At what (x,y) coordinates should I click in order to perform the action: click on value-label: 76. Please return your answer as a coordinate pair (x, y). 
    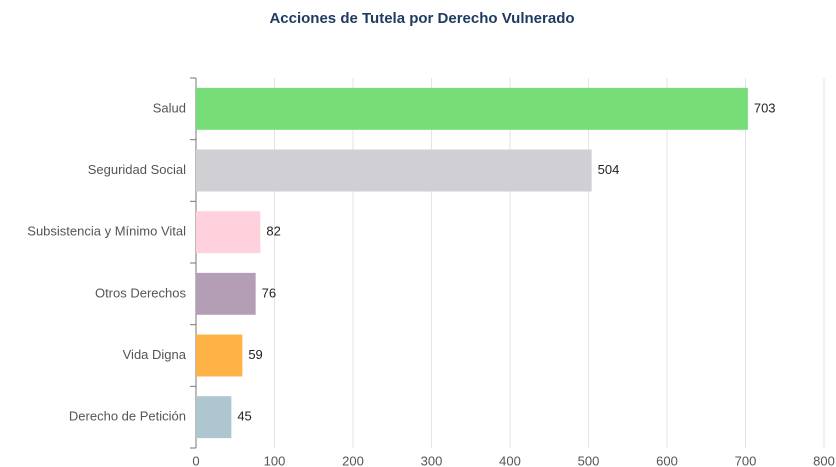
    Looking at the image, I should click on (269, 292).